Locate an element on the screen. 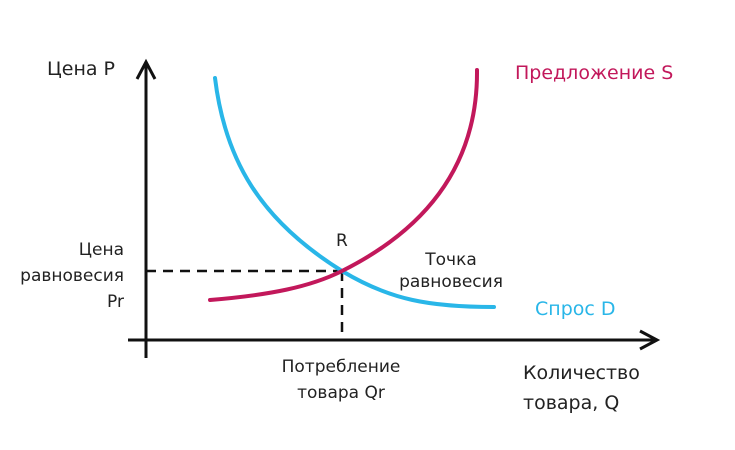 The image size is (735, 450). y-axis-label: Цена P is located at coordinates (81, 69).